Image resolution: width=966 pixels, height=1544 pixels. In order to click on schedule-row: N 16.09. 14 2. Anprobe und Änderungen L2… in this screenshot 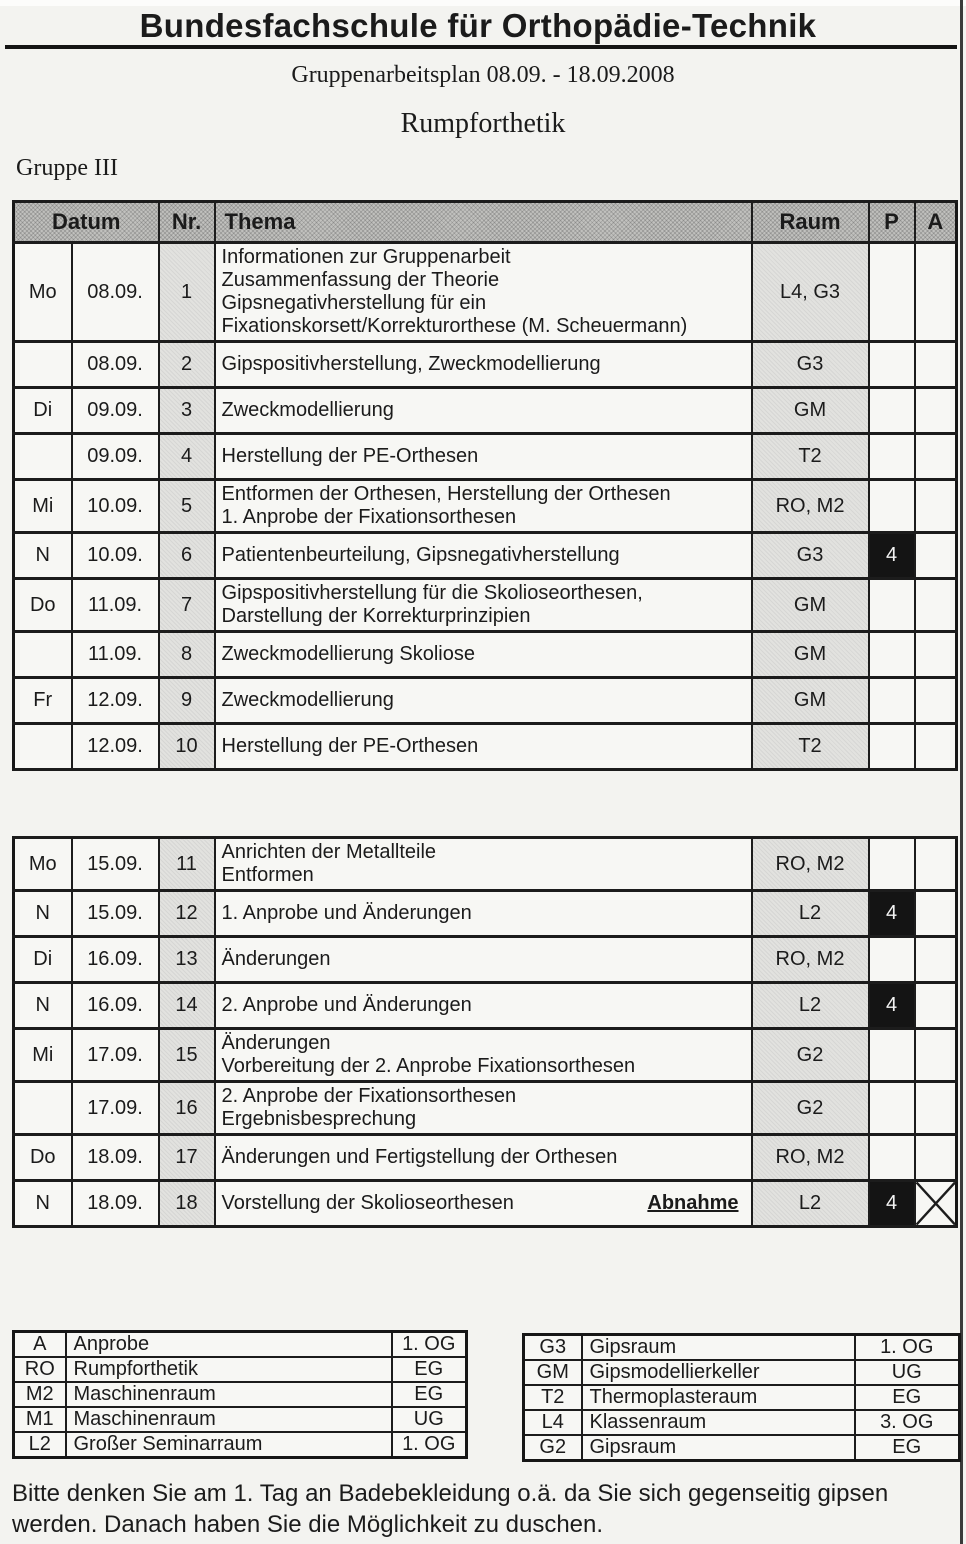, I will do `click(485, 1005)`.